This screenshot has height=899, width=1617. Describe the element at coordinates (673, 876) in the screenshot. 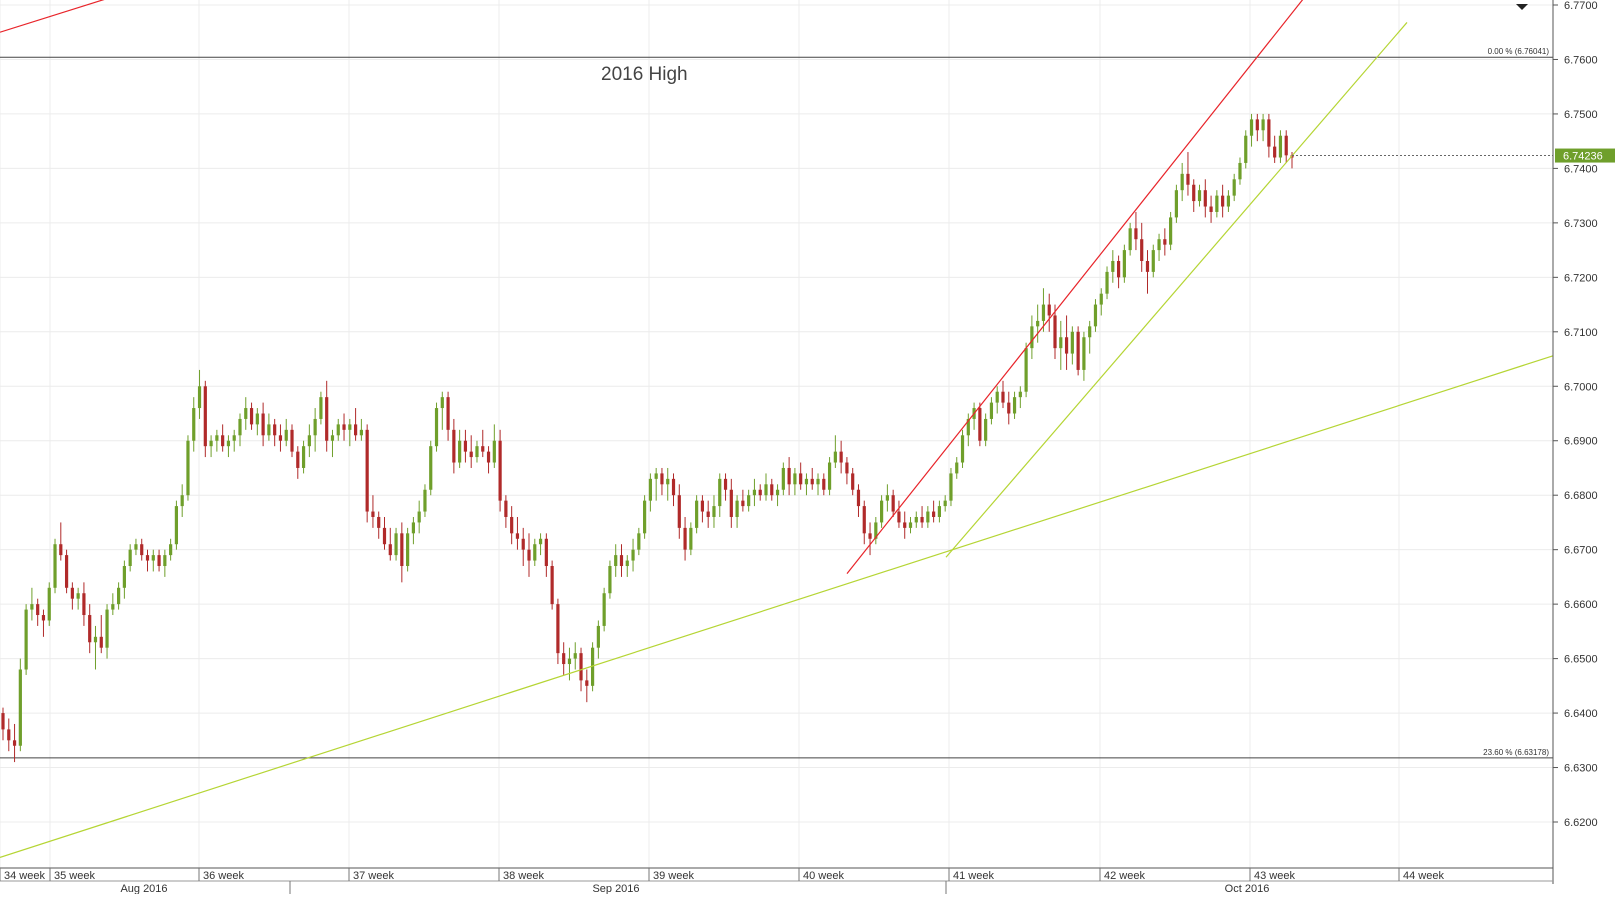

I see `week-label: 39 week` at that location.